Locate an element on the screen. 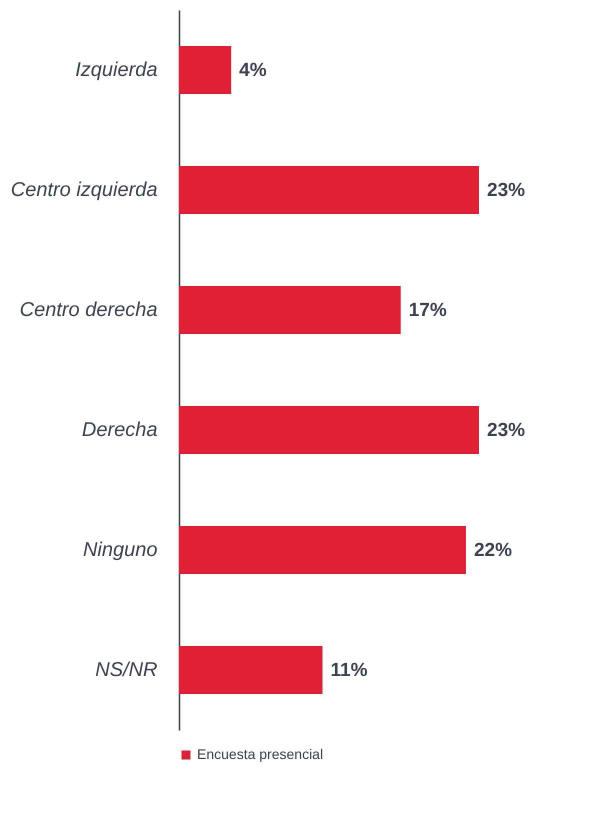  data-label: 22% is located at coordinates (493, 550).